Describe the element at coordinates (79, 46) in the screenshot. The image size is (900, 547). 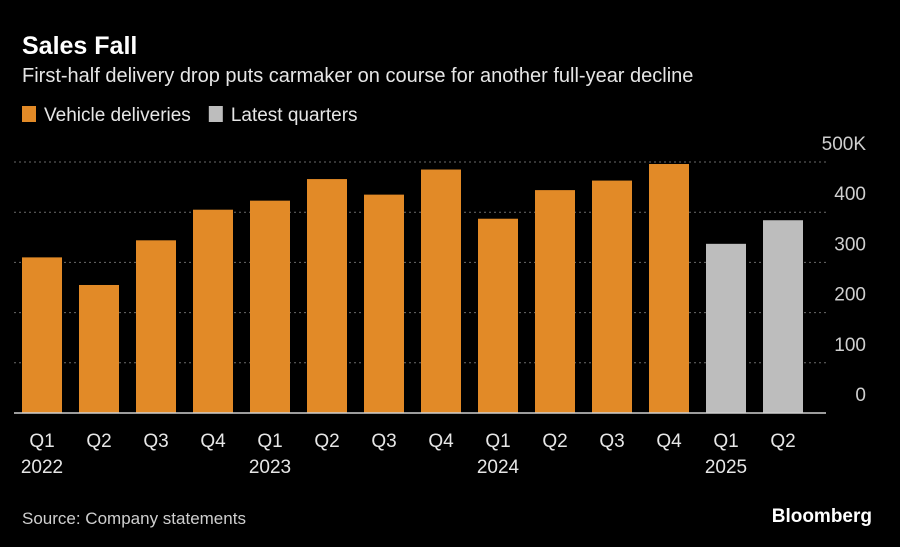
I see `chart-title: Sales Fall` at that location.